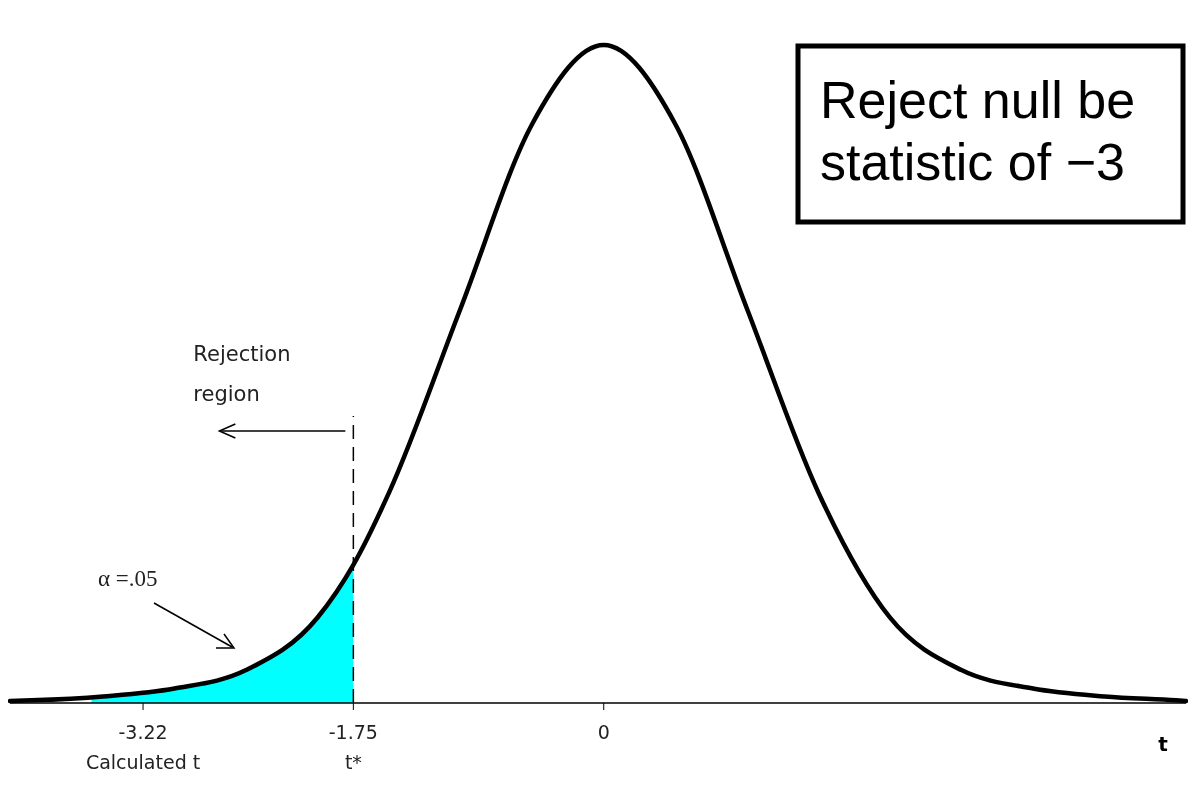 Image resolution: width=1199 pixels, height=785 pixels. What do you see at coordinates (603, 732) in the screenshot?
I see `x-tick-label: 0` at bounding box center [603, 732].